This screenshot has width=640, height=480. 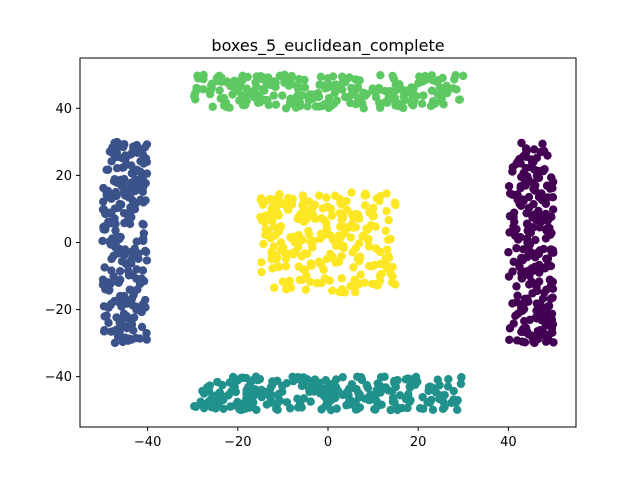 What do you see at coordinates (325, 438) in the screenshot?
I see `x-axis-ticks: −40 −20 0 20 40` at bounding box center [325, 438].